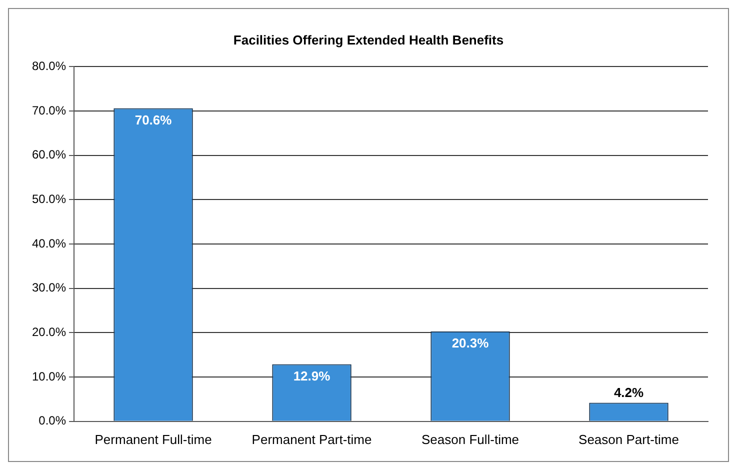 Image resolution: width=737 pixels, height=470 pixels. Describe the element at coordinates (153, 120) in the screenshot. I see `data-label: 70.6%` at that location.